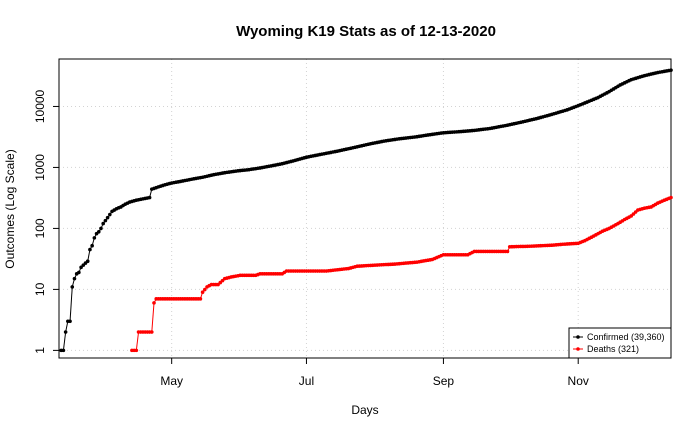  What do you see at coordinates (366, 31) in the screenshot?
I see `chart-title: Wyoming K19 Stats as of 12-13-2020` at bounding box center [366, 31].